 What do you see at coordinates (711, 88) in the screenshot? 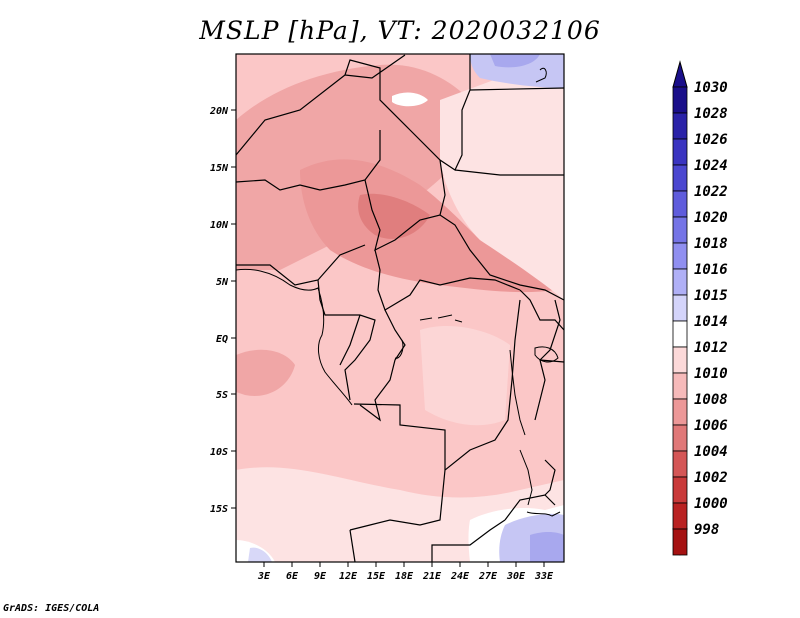
I see `colorbar-label: 1030` at bounding box center [711, 88].